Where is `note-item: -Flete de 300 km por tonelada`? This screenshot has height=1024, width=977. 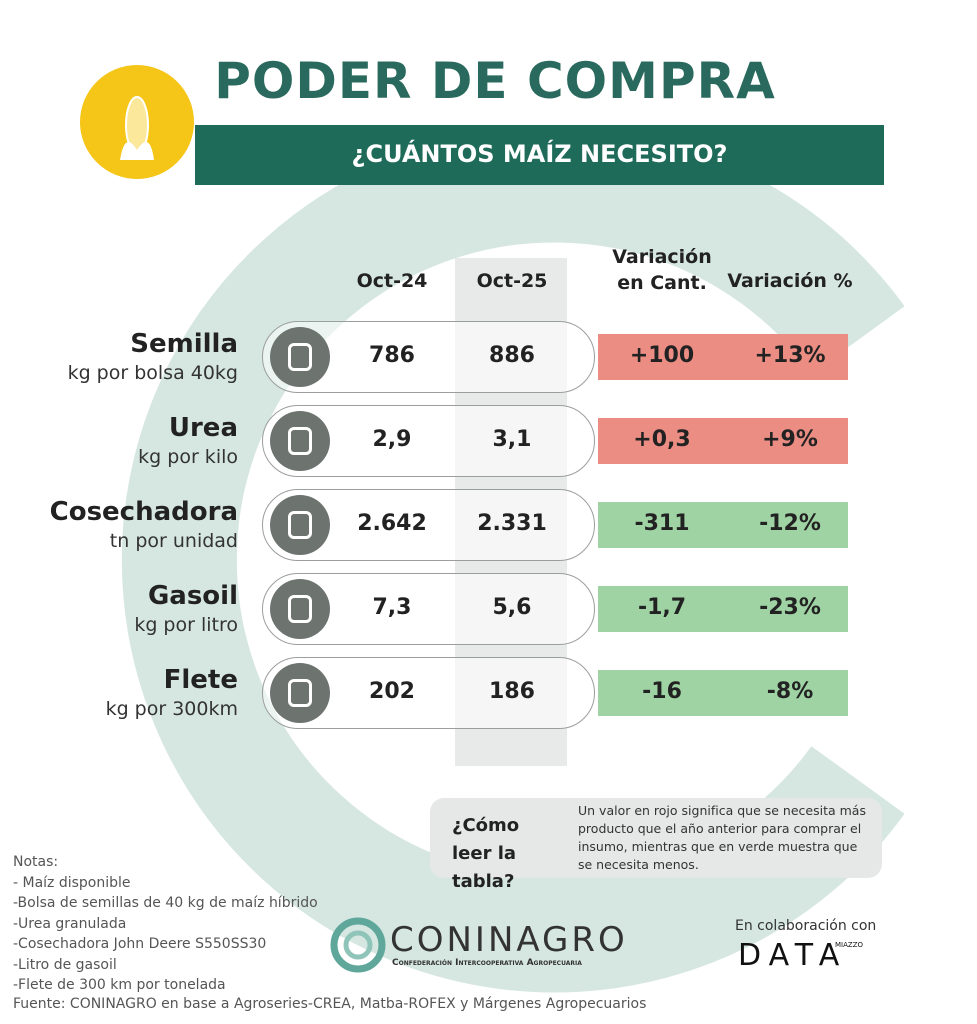
note-item: -Flete de 300 km por tonelada is located at coordinates (119, 985).